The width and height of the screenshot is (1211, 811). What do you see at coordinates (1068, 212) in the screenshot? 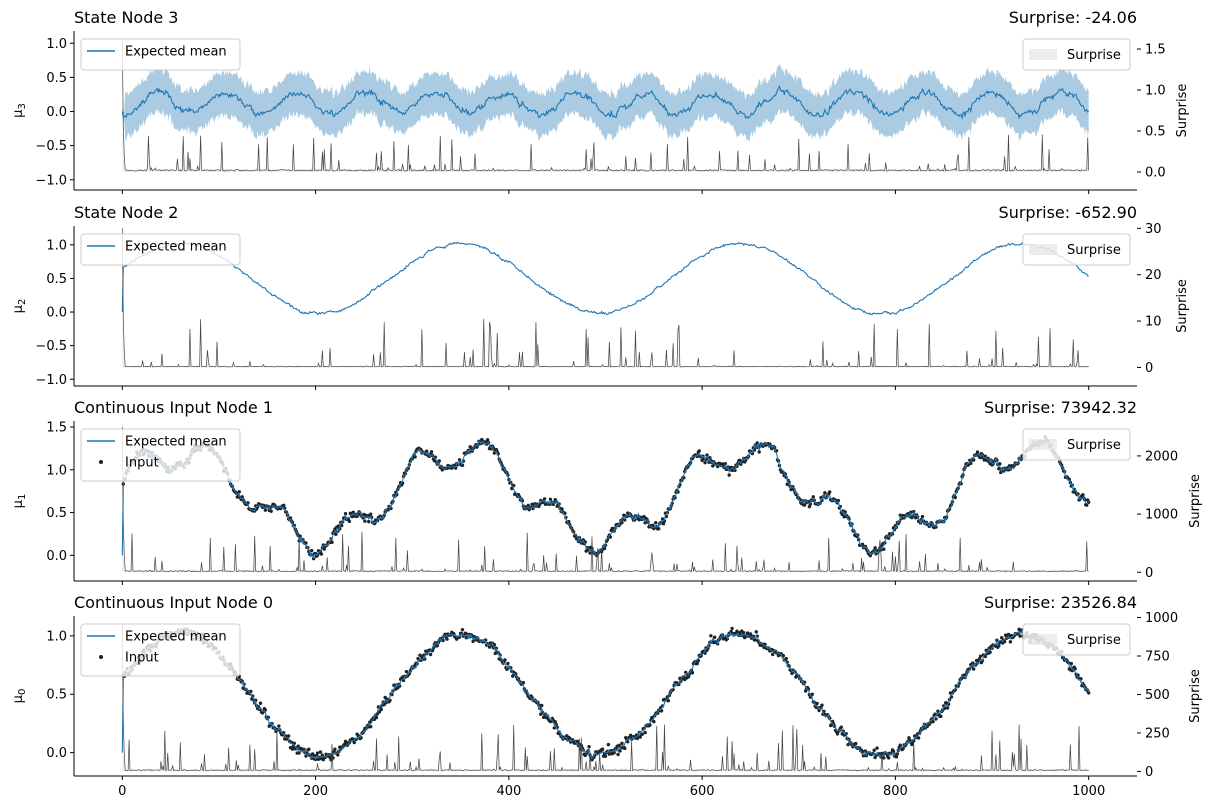
I see `surprise-title: Surprise: -652.90` at bounding box center [1068, 212].